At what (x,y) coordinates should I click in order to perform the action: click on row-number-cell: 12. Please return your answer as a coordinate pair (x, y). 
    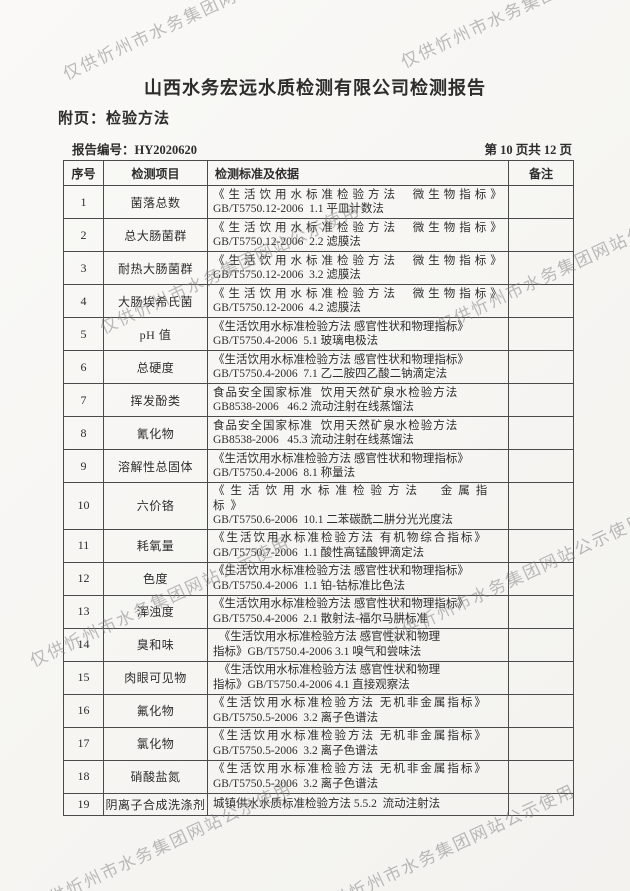
    Looking at the image, I should click on (83, 578).